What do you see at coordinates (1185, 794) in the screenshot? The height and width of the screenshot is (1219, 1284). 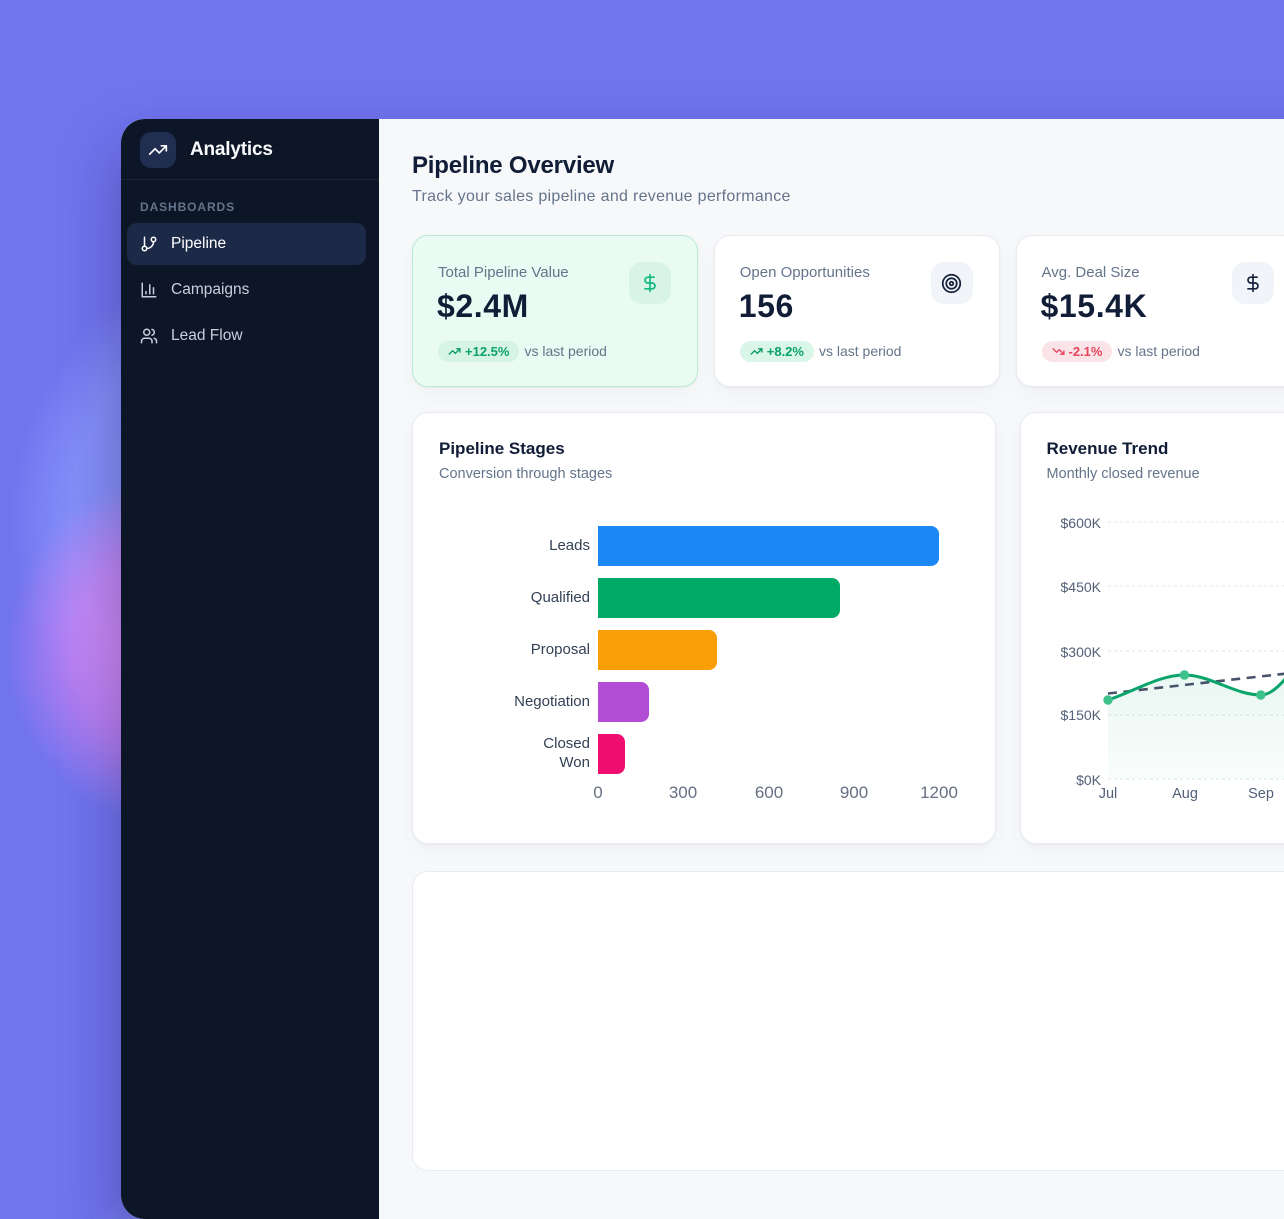 I see `svg-text: Aug` at bounding box center [1185, 794].